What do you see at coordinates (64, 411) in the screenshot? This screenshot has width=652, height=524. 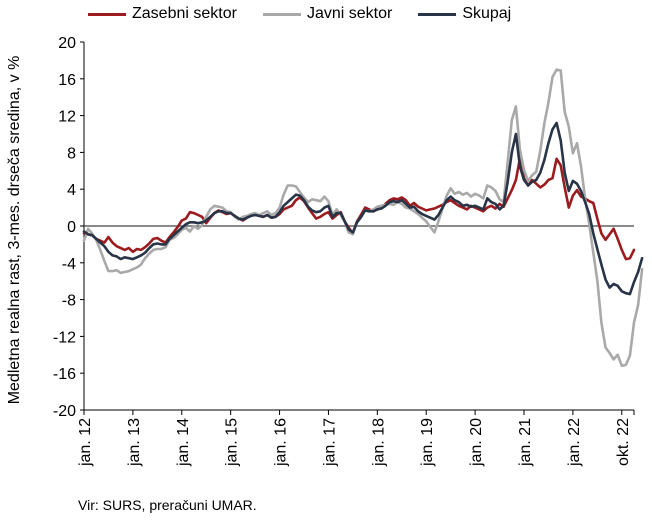 I see `y-tick-label: -20` at bounding box center [64, 411].